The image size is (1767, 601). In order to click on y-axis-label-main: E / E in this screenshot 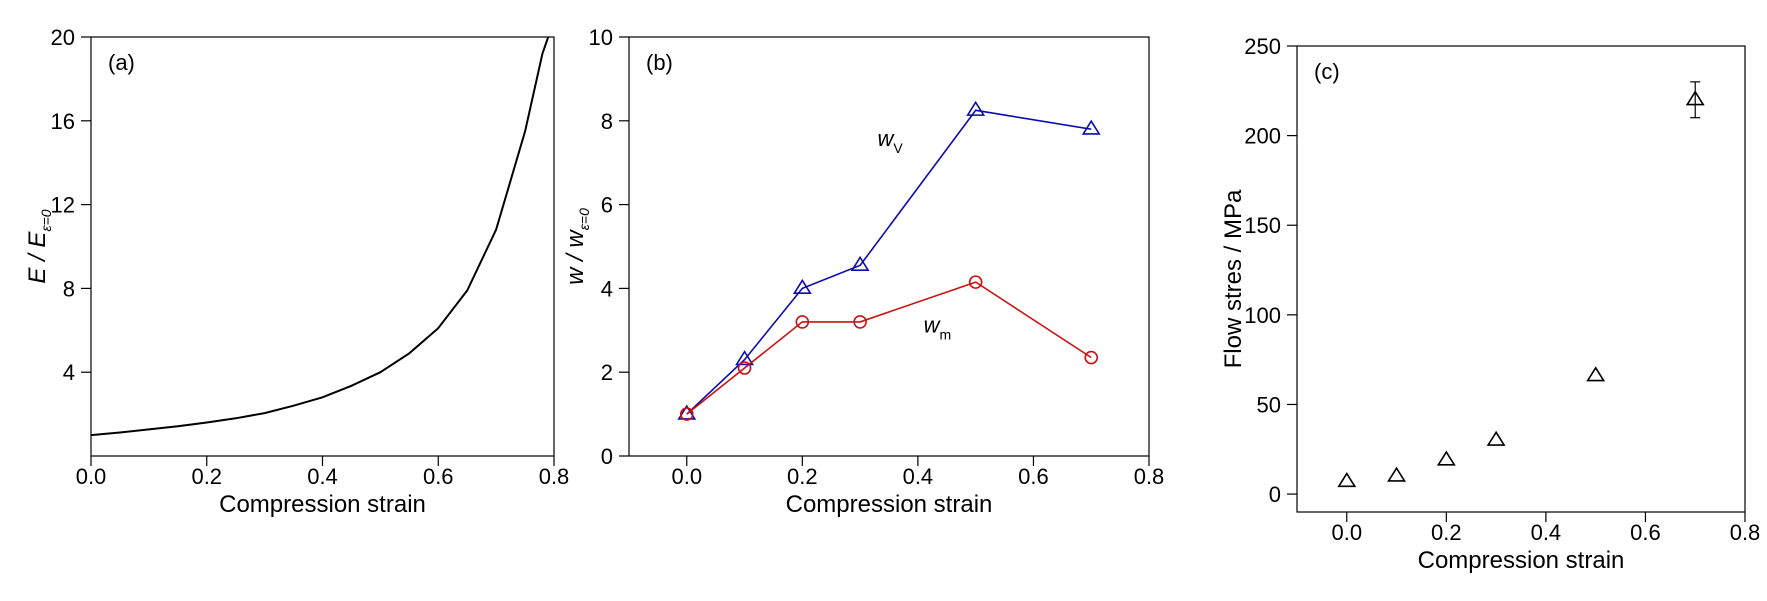, I will do `click(37, 257)`.